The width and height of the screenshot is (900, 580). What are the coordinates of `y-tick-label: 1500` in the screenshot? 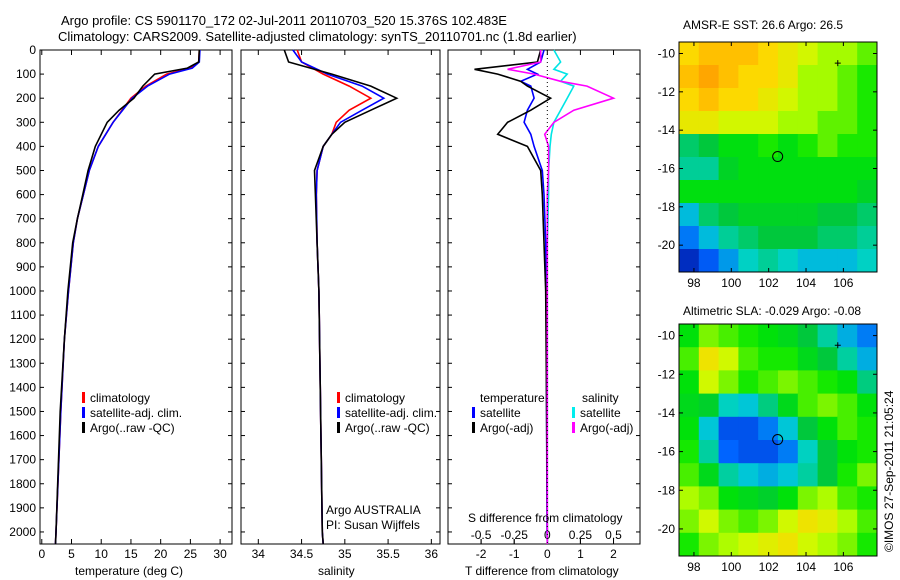 It's located at (22, 411).